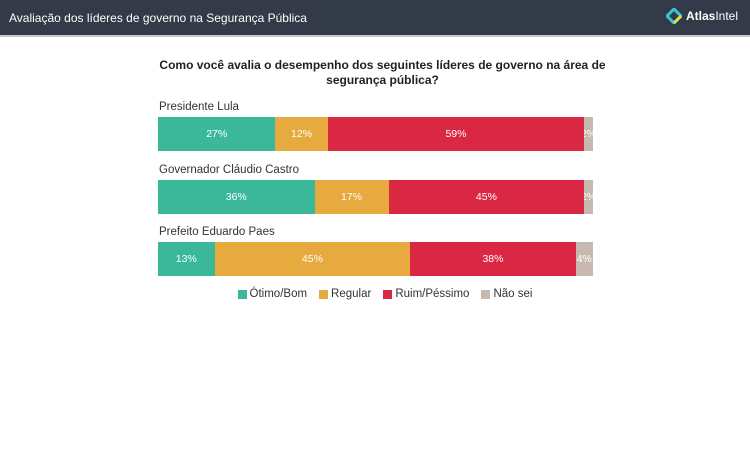 This screenshot has height=450, width=750. I want to click on bar-segment: 38%, so click(493, 259).